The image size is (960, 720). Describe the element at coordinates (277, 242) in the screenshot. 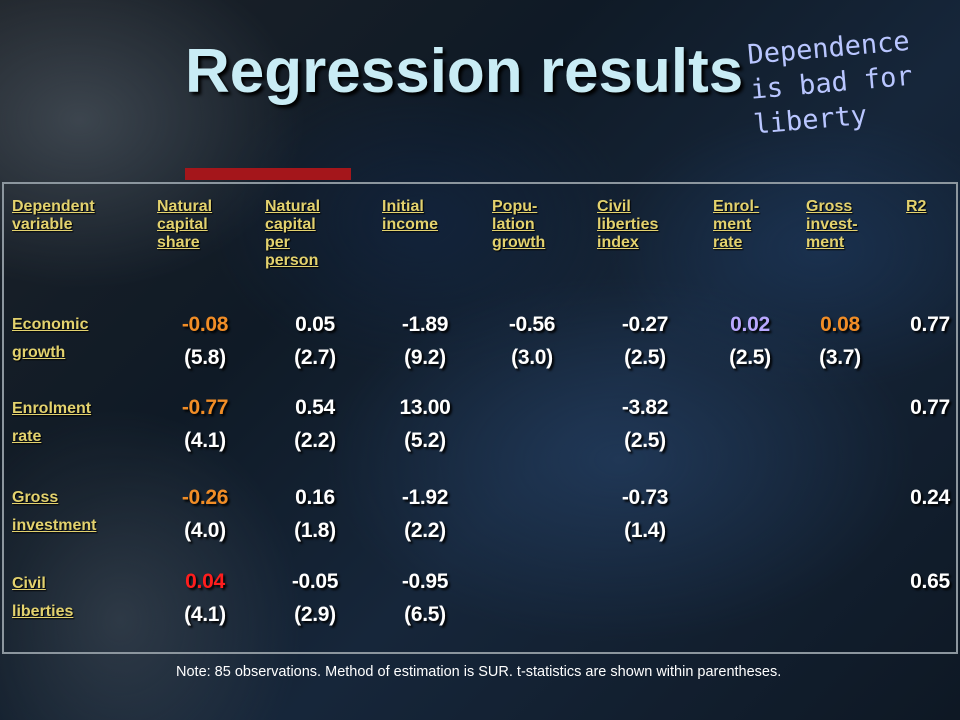

I see `column-header-line: per` at that location.